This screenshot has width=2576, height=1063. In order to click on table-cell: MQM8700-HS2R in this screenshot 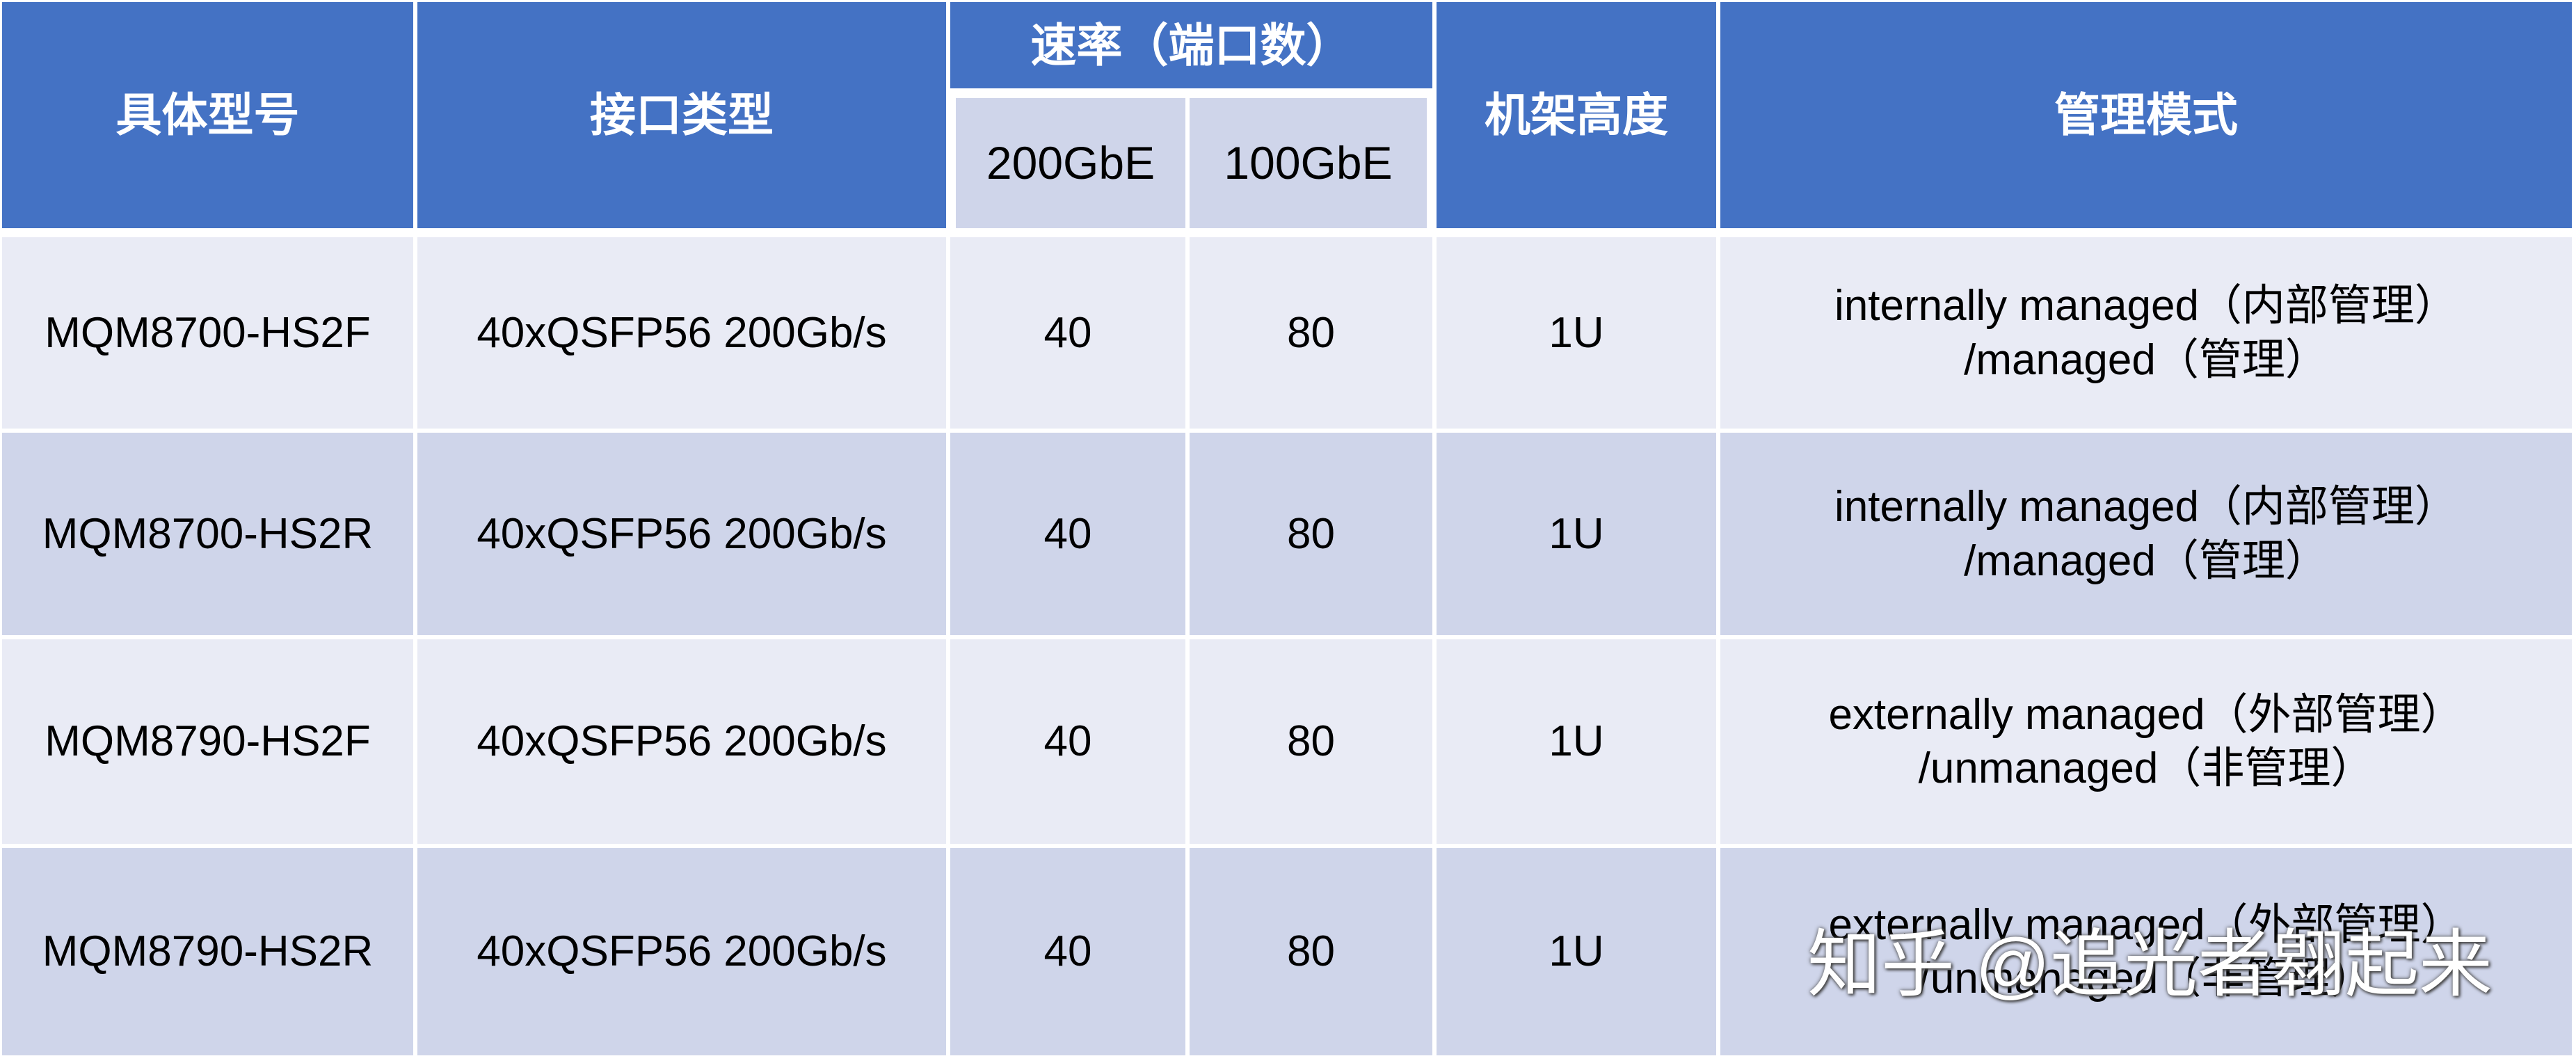, I will do `click(207, 534)`.